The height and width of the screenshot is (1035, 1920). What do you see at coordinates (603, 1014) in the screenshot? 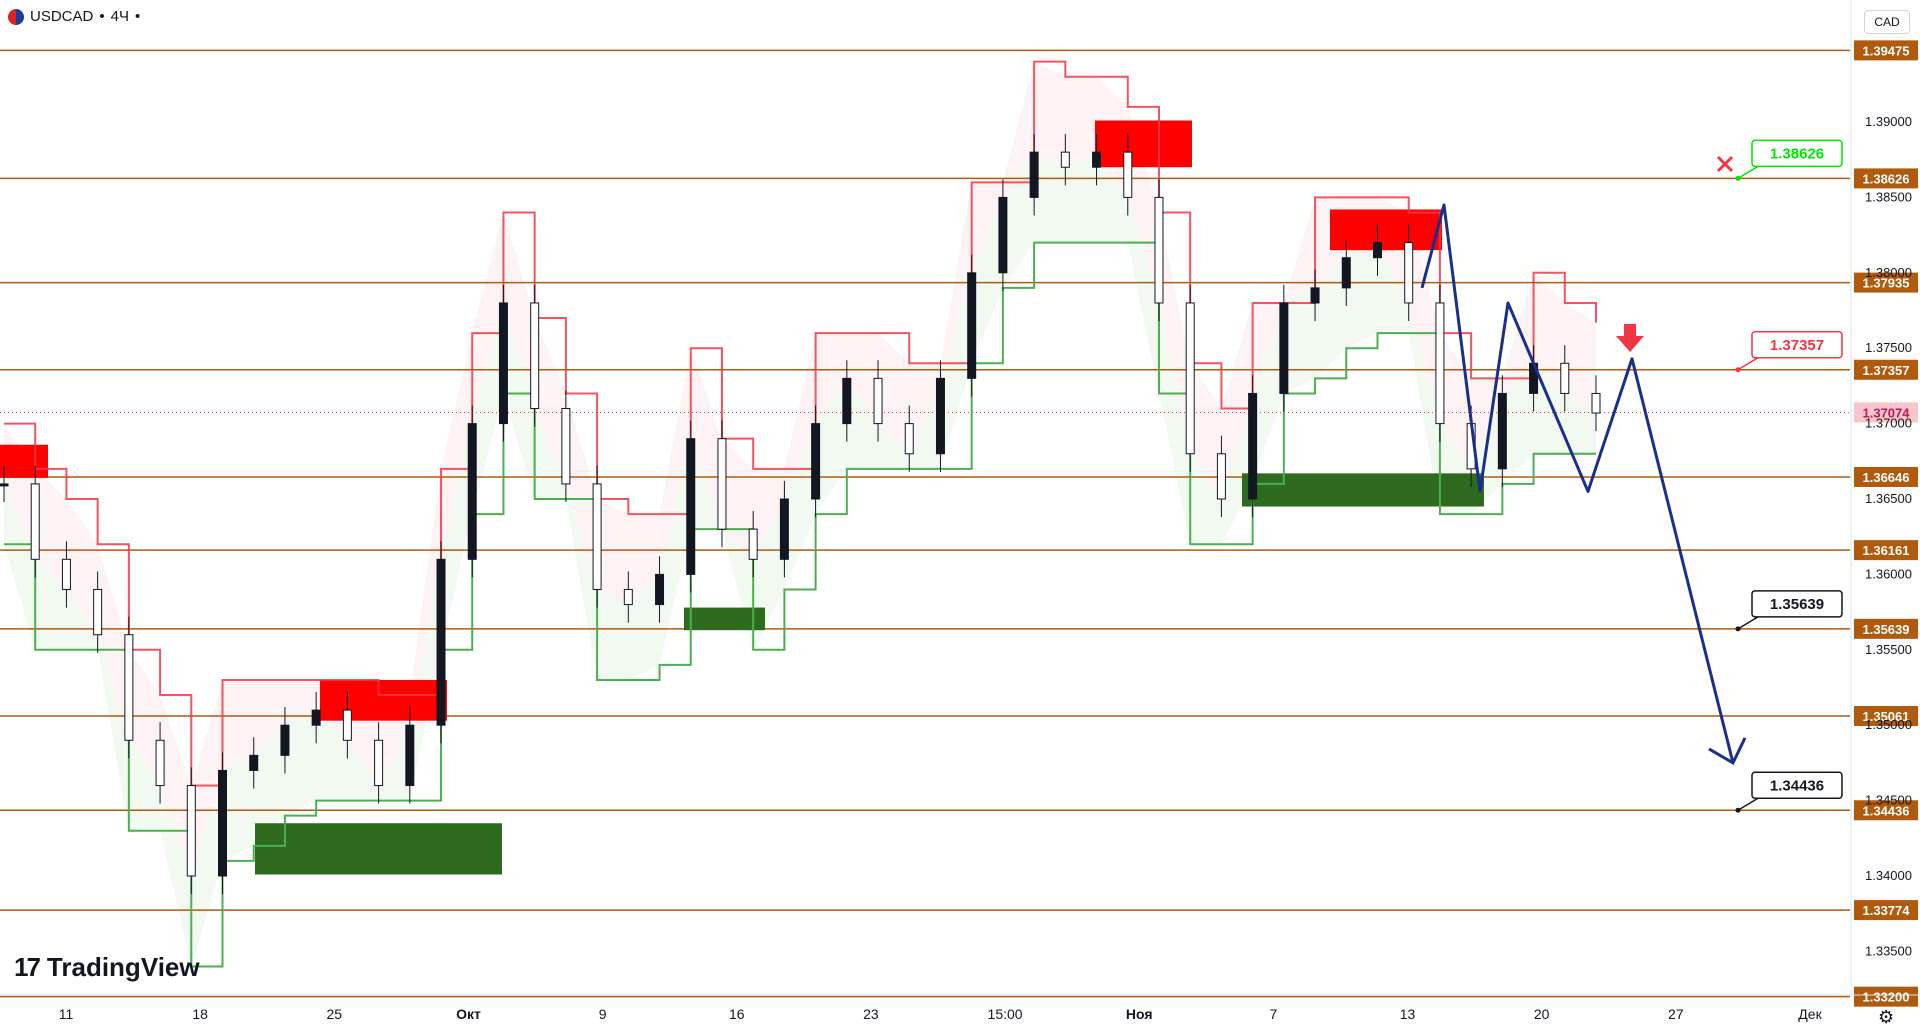
I see `time-tick-label: 9` at bounding box center [603, 1014].